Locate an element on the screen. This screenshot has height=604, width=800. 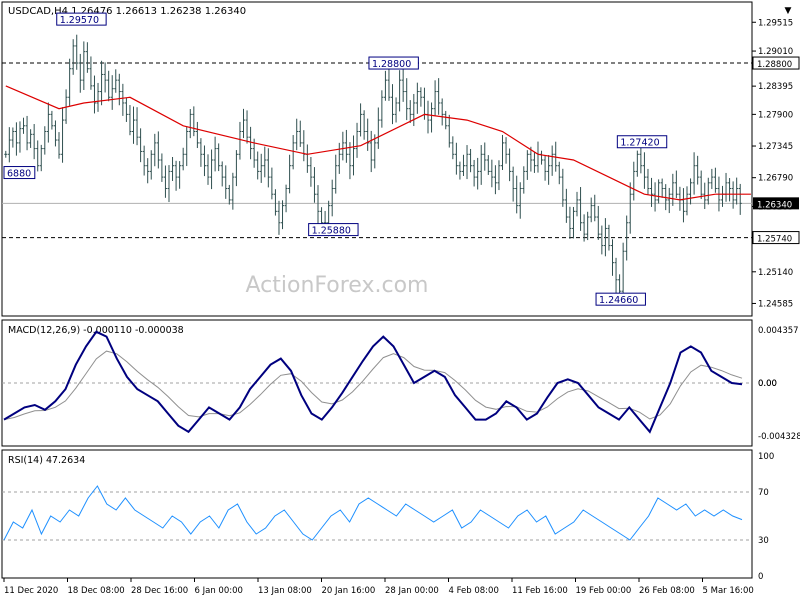
level-tag-box is located at coordinates (776, 63).